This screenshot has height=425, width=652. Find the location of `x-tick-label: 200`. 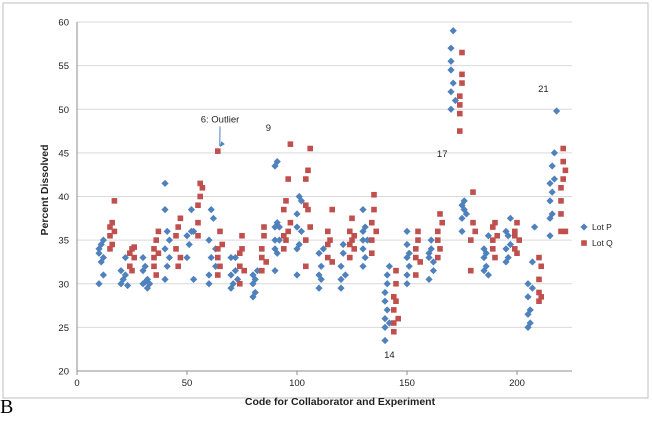

x-tick-label: 200 is located at coordinates (517, 383).